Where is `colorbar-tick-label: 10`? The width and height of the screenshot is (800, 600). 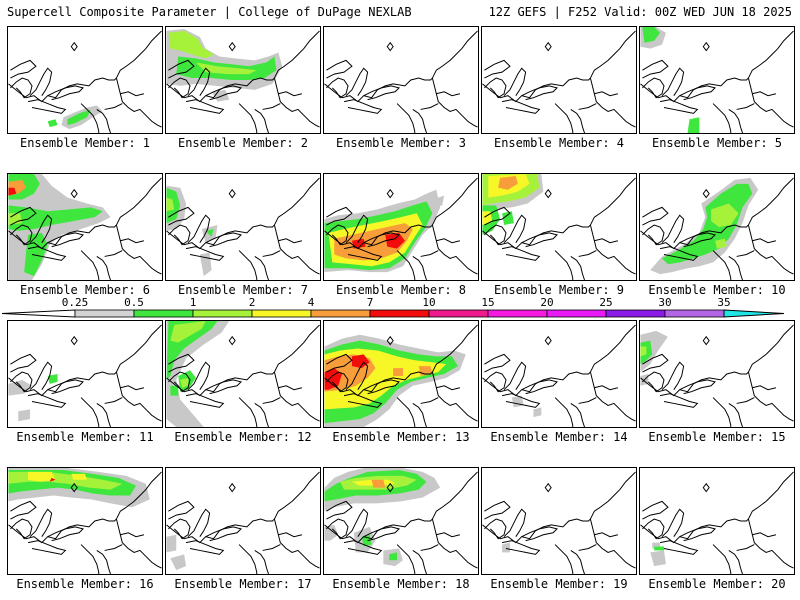
colorbar-tick-label: 10 is located at coordinates (429, 302).